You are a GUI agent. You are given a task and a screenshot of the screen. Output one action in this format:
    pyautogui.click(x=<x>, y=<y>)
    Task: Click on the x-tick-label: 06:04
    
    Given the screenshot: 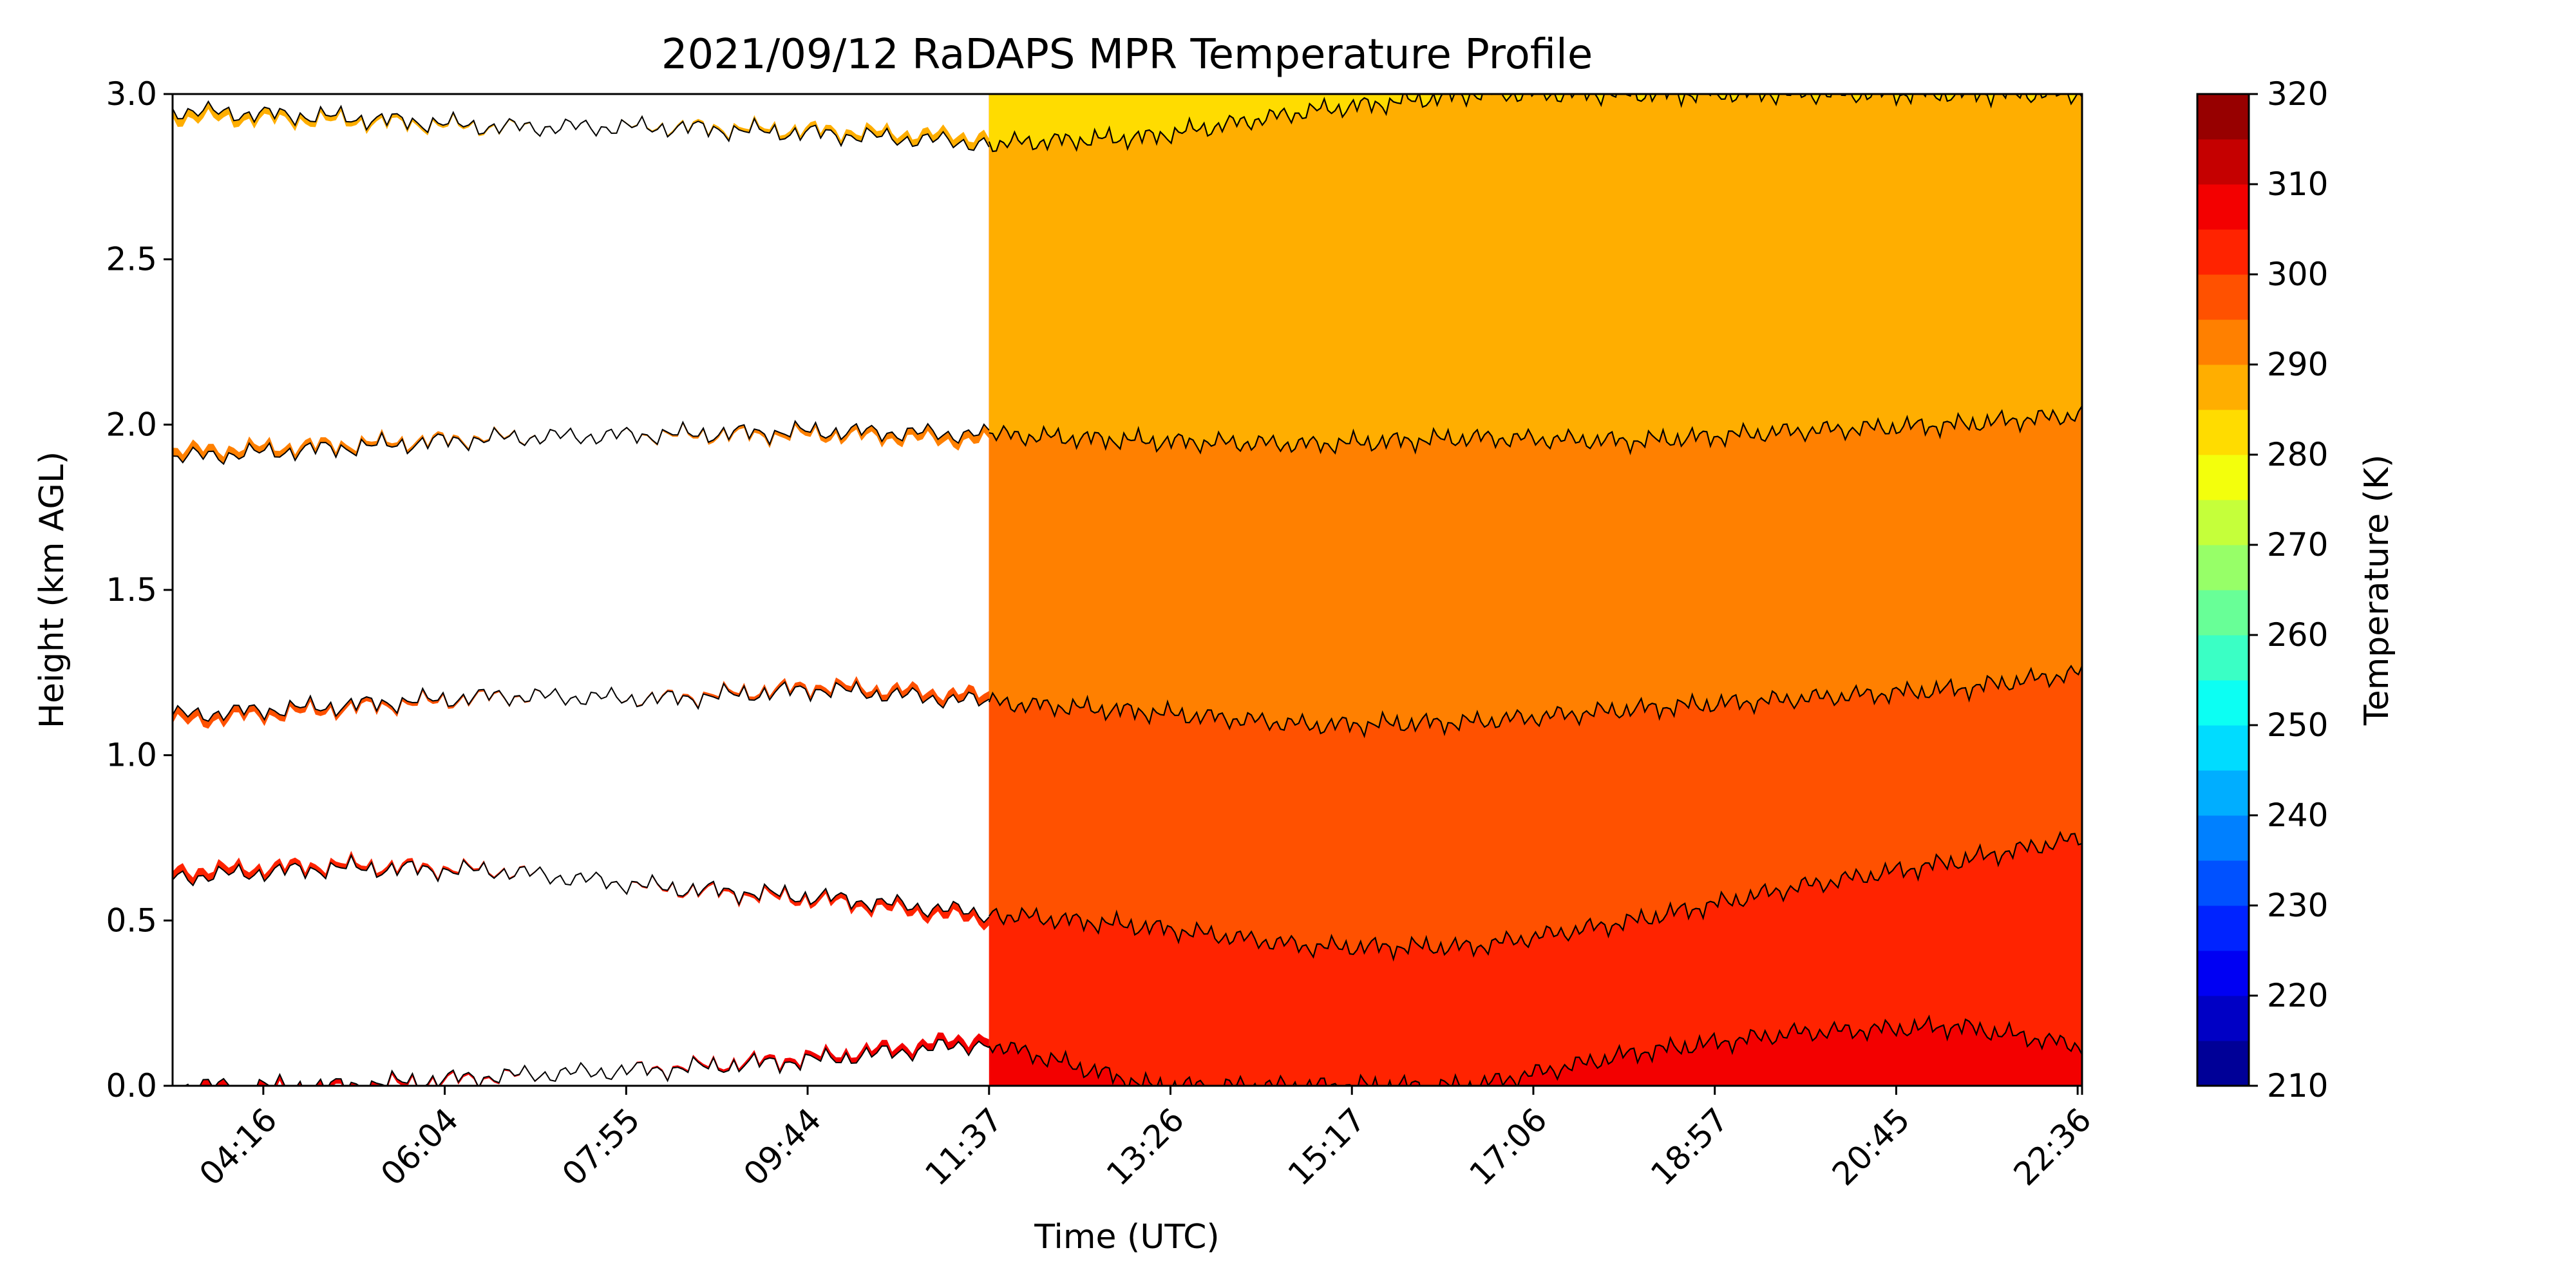 What is the action you would take?
    pyautogui.click(x=420, y=1147)
    